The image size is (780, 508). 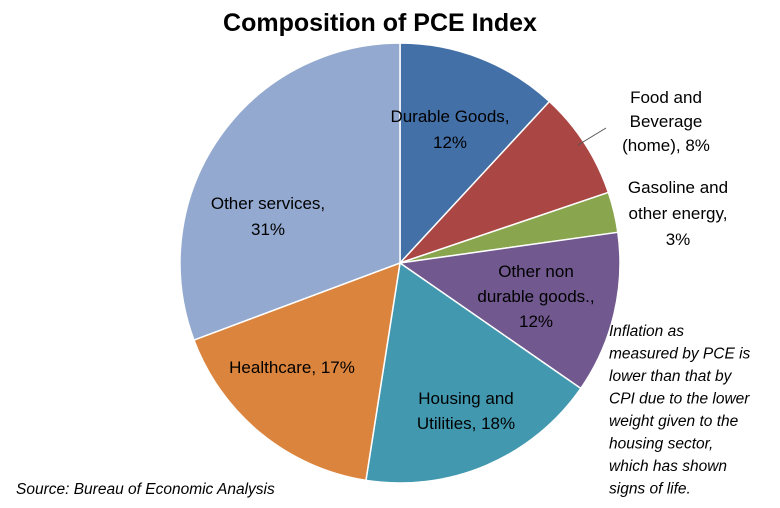 I want to click on source-note: Source: Bureau of Economic Analysis, so click(x=145, y=489).